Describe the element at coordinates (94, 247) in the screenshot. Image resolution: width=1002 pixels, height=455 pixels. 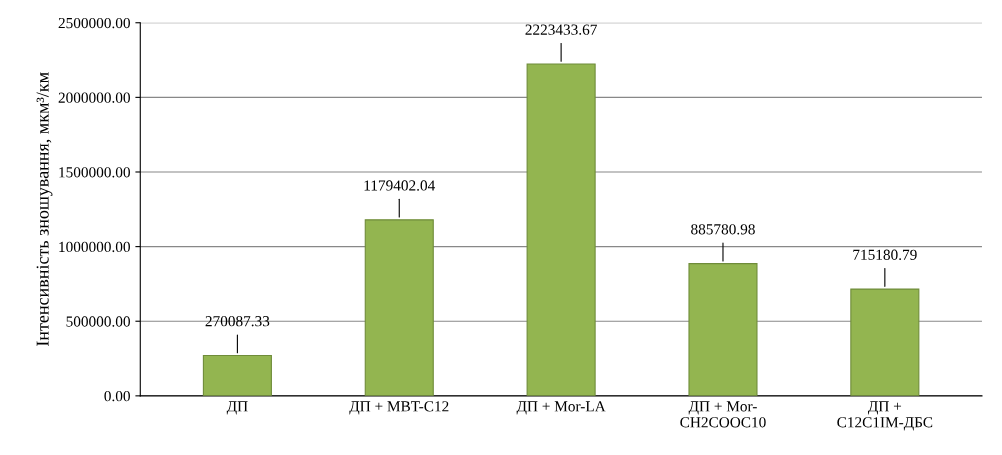
I see `y-tick-label: 1000000.00` at that location.